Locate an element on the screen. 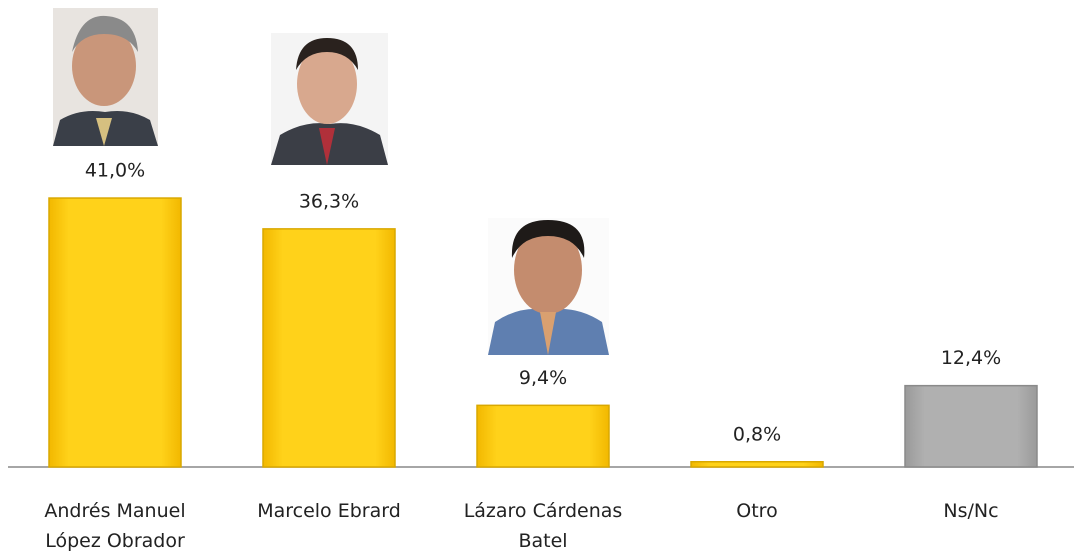 The width and height of the screenshot is (1074, 556). x-tick-label: Ns/Nc is located at coordinates (971, 511).